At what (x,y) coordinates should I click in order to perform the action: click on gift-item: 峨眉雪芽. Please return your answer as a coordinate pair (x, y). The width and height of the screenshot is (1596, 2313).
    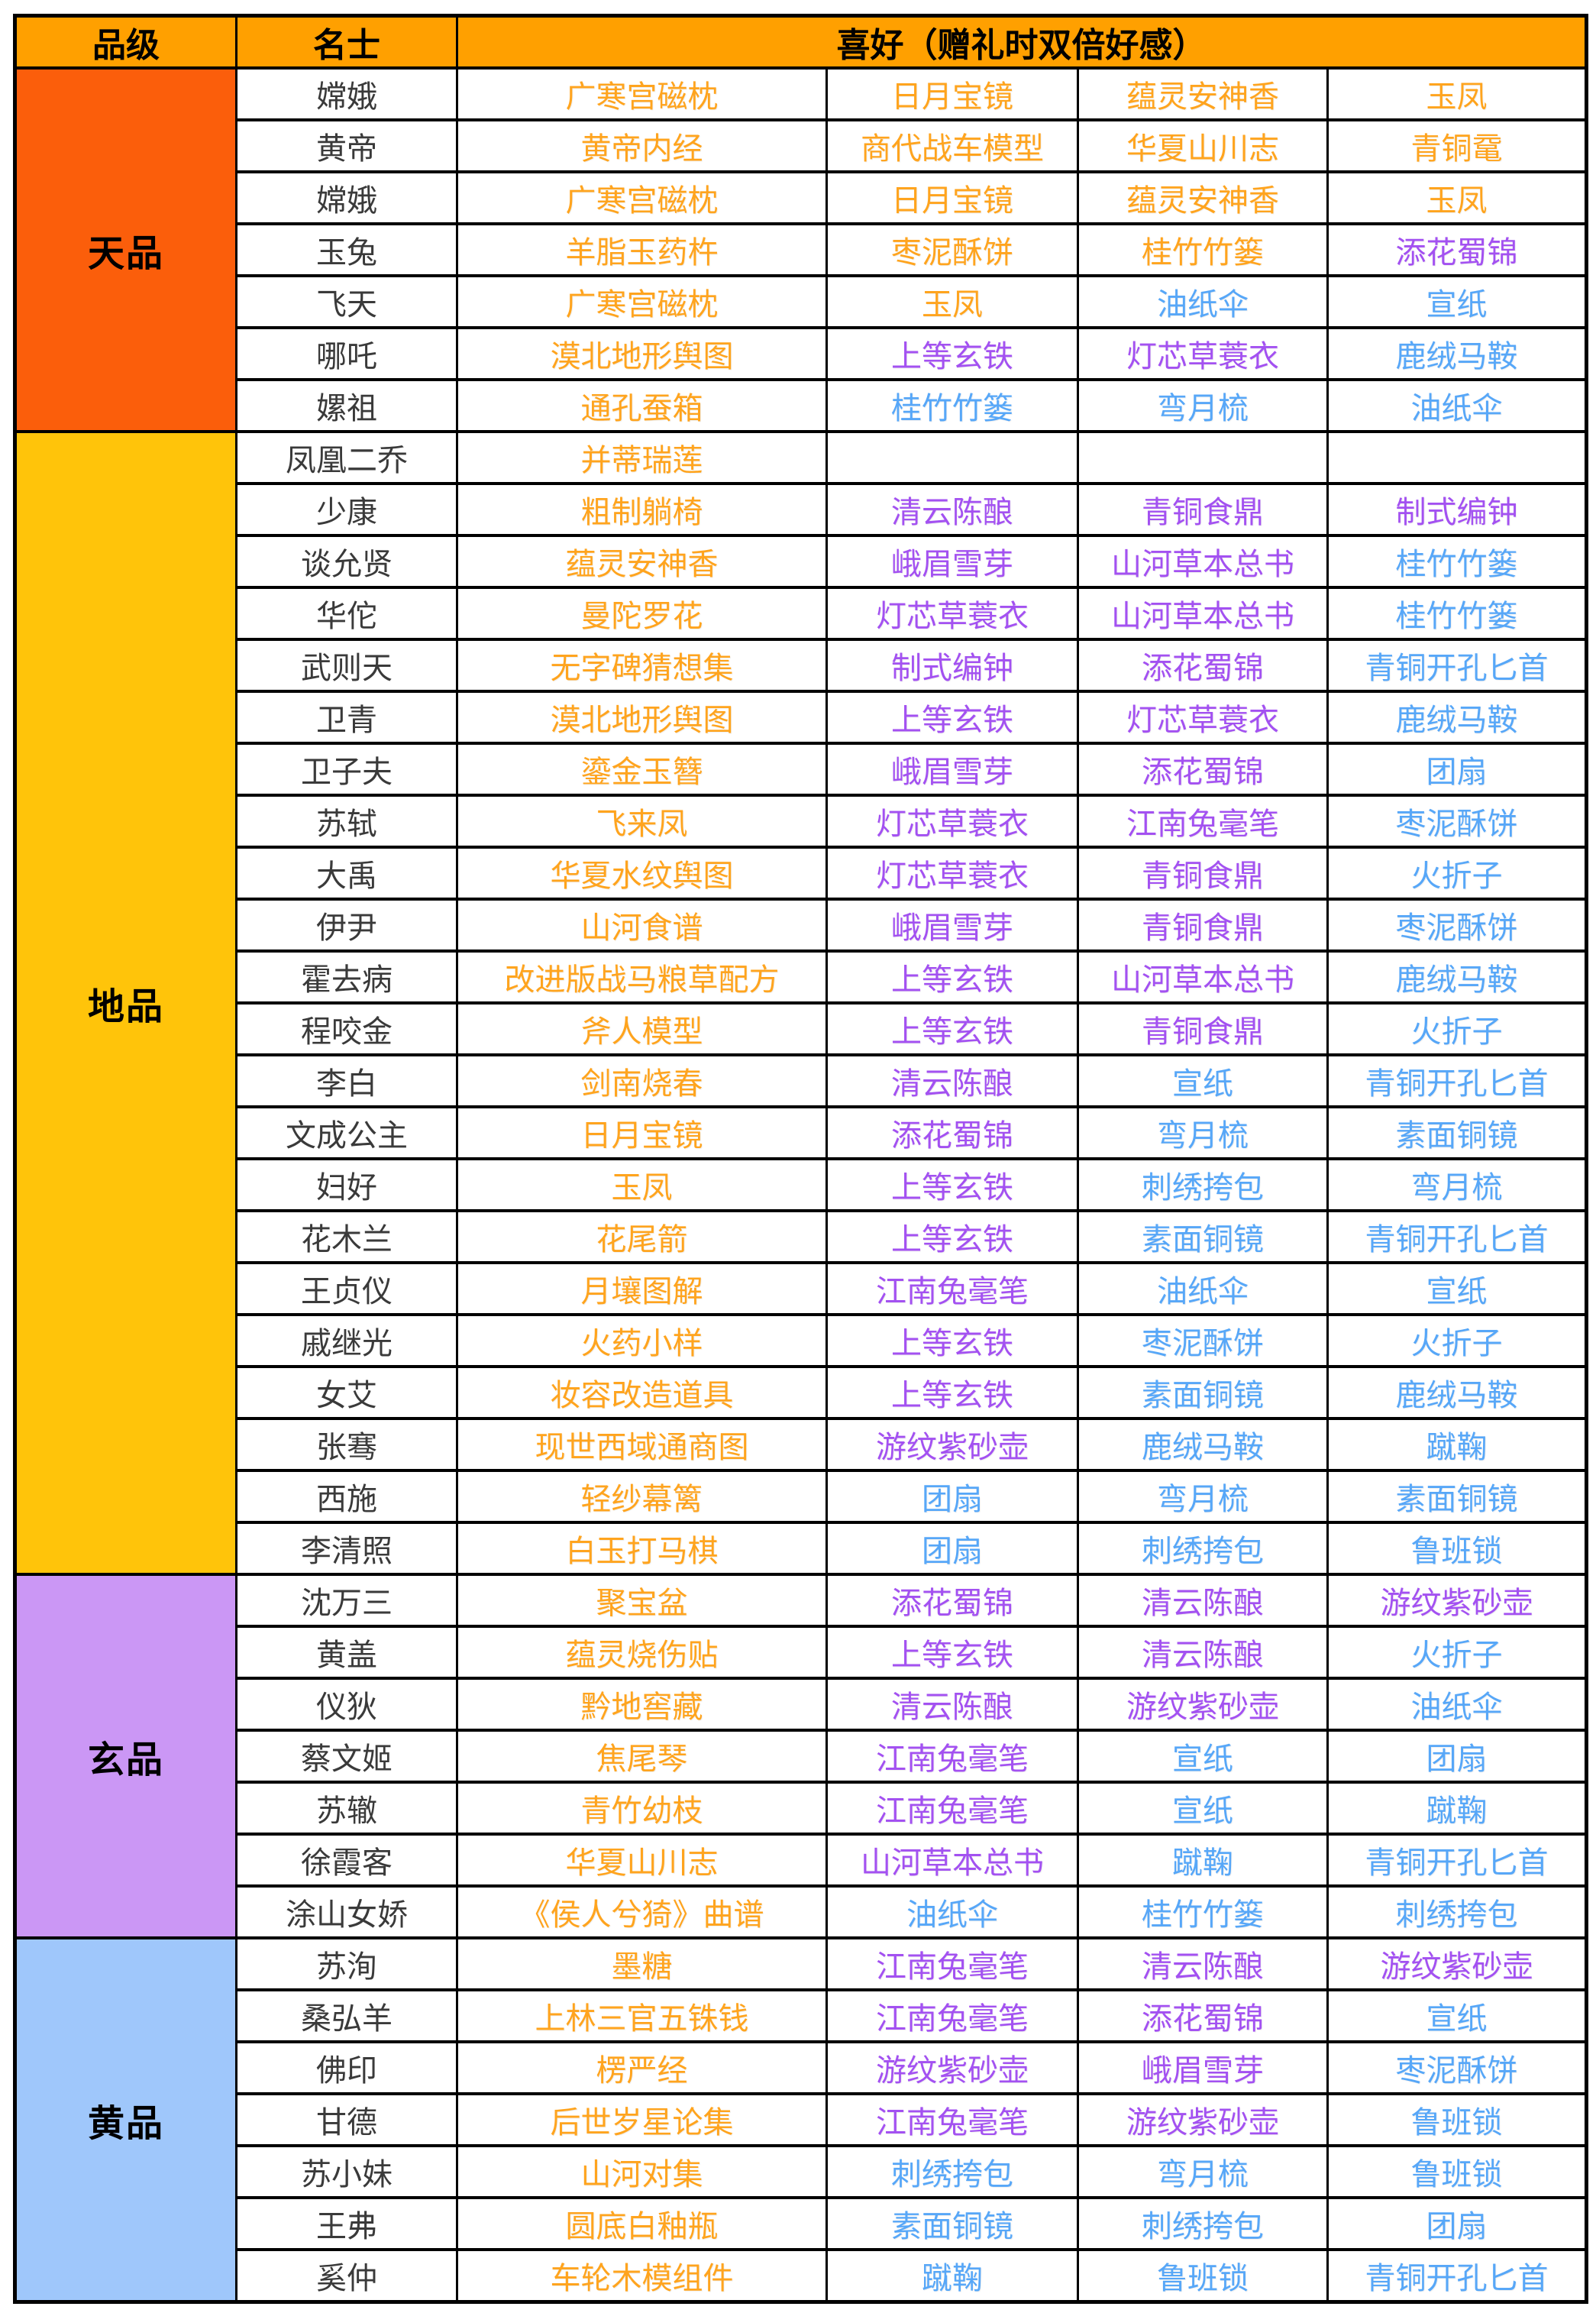
    Looking at the image, I should click on (952, 561).